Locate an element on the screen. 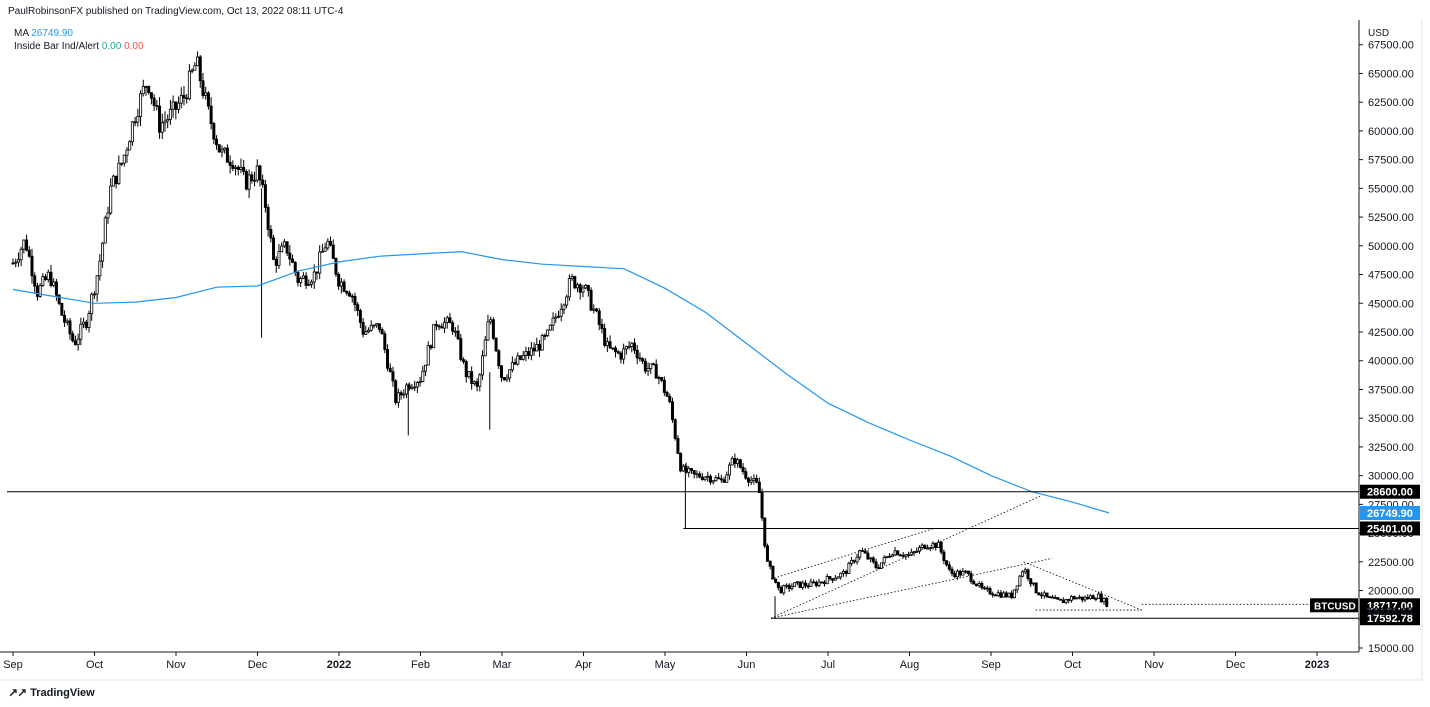  tradingview-footer: ↗↗ TradingView is located at coordinates (51, 693).